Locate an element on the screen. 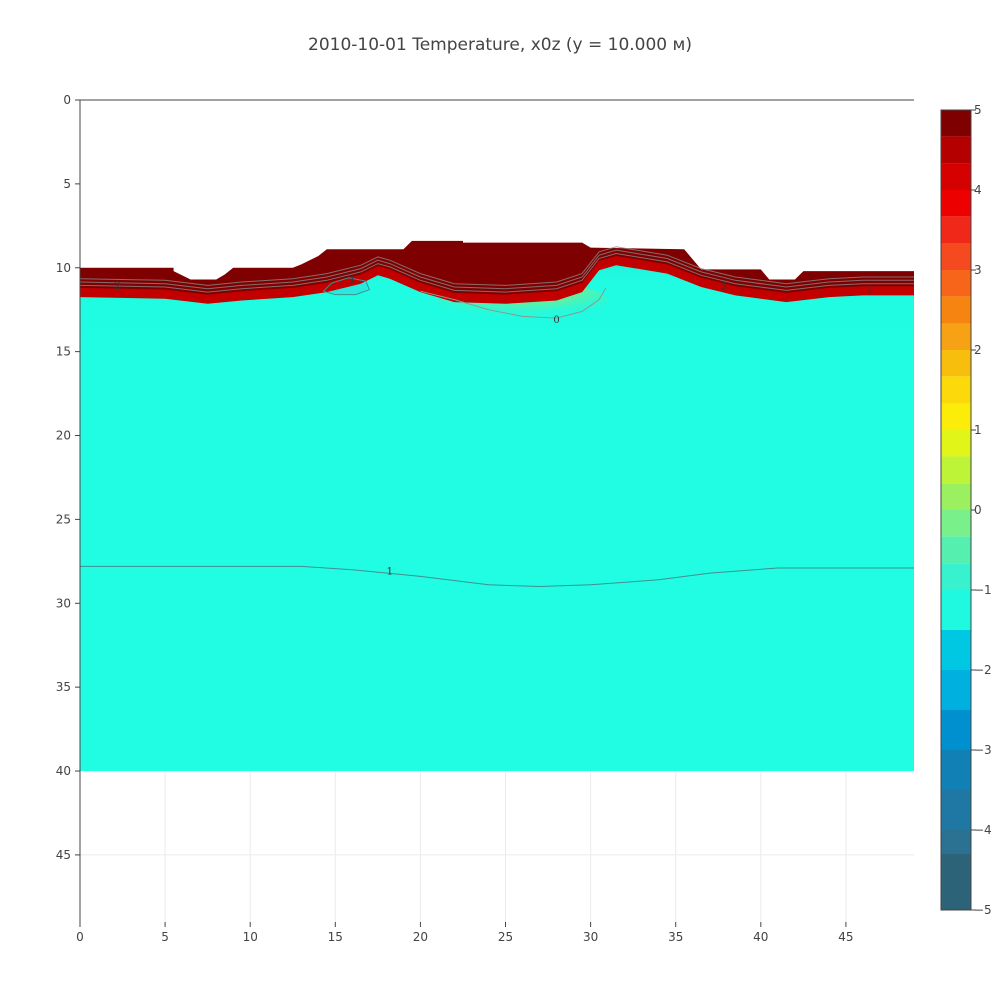 This screenshot has width=1000, height=1000. field-warm-cap-core is located at coordinates (497, 261).